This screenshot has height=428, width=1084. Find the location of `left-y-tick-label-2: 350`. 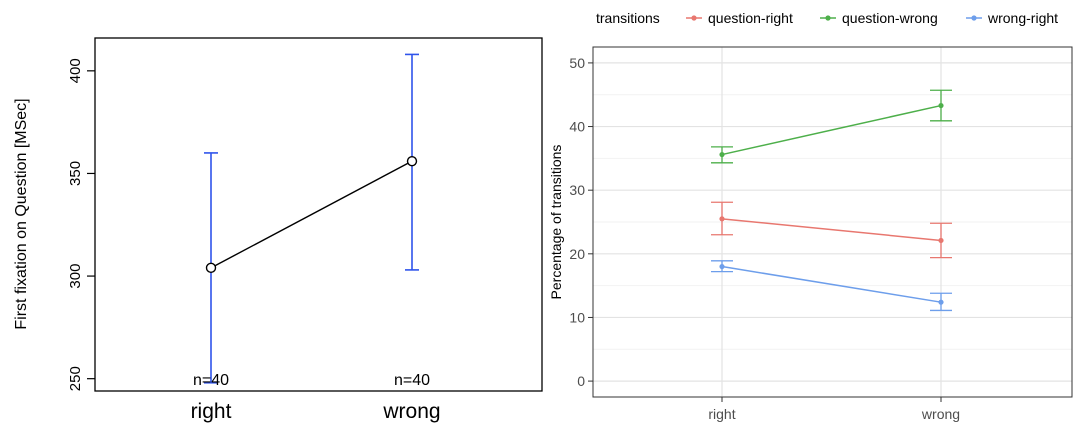

left-y-tick-label-2: 350 is located at coordinates (75, 173).